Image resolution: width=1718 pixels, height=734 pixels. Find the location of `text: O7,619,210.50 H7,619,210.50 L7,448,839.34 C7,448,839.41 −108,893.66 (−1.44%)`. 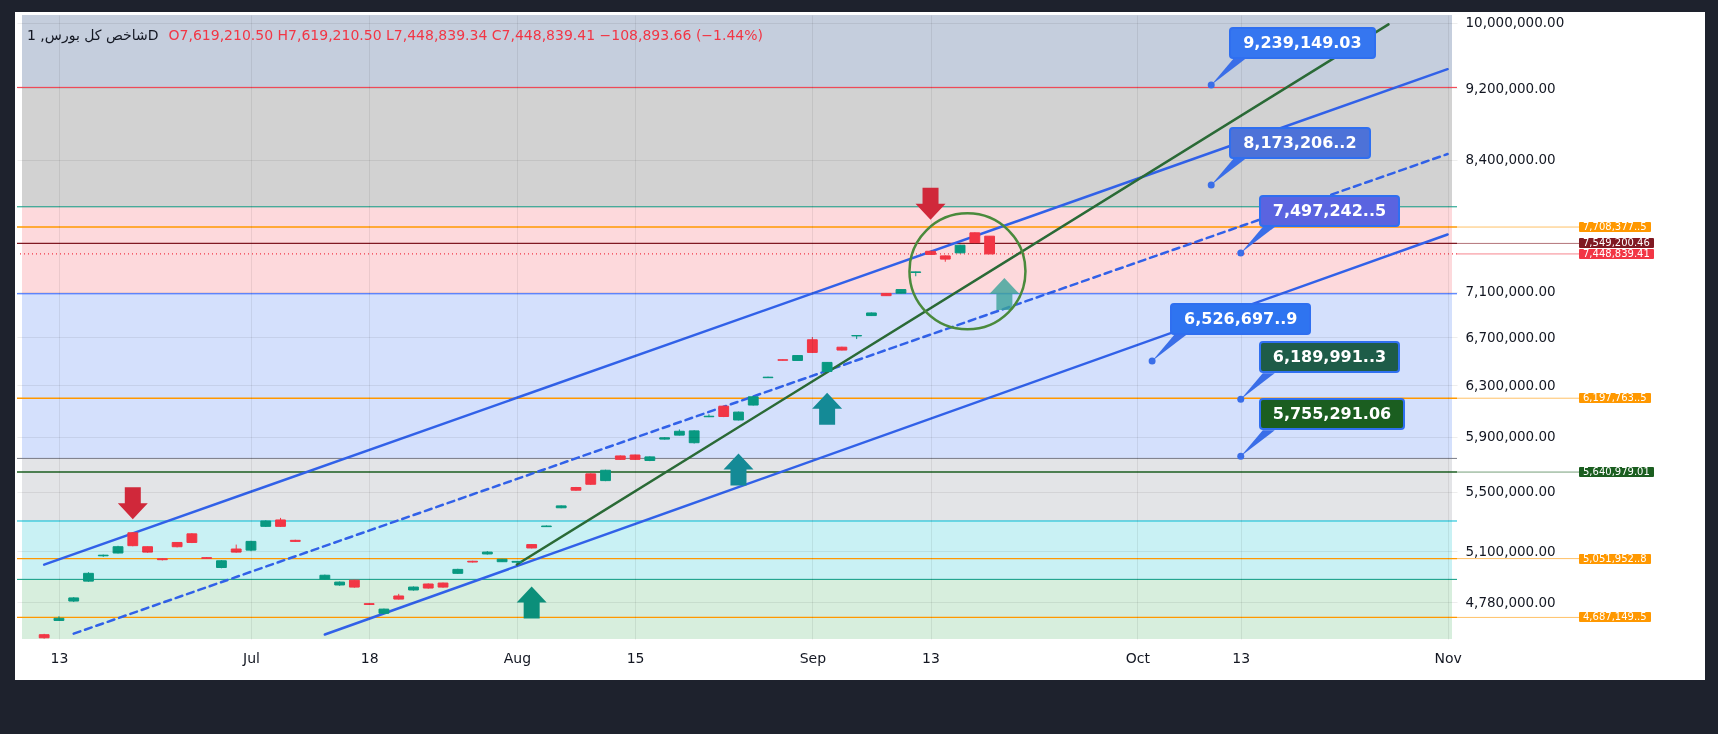

text: O7,619,210.50 H7,619,210.50 L7,448,839.34 C7,448,839.41 −108,893.66 (−1.44%) is located at coordinates (466, 35).